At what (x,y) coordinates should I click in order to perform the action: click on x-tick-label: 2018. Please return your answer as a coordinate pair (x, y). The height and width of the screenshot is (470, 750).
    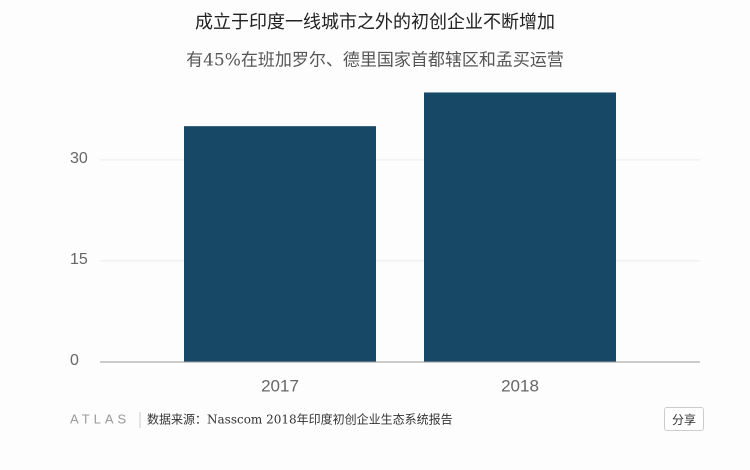
    Looking at the image, I should click on (520, 385).